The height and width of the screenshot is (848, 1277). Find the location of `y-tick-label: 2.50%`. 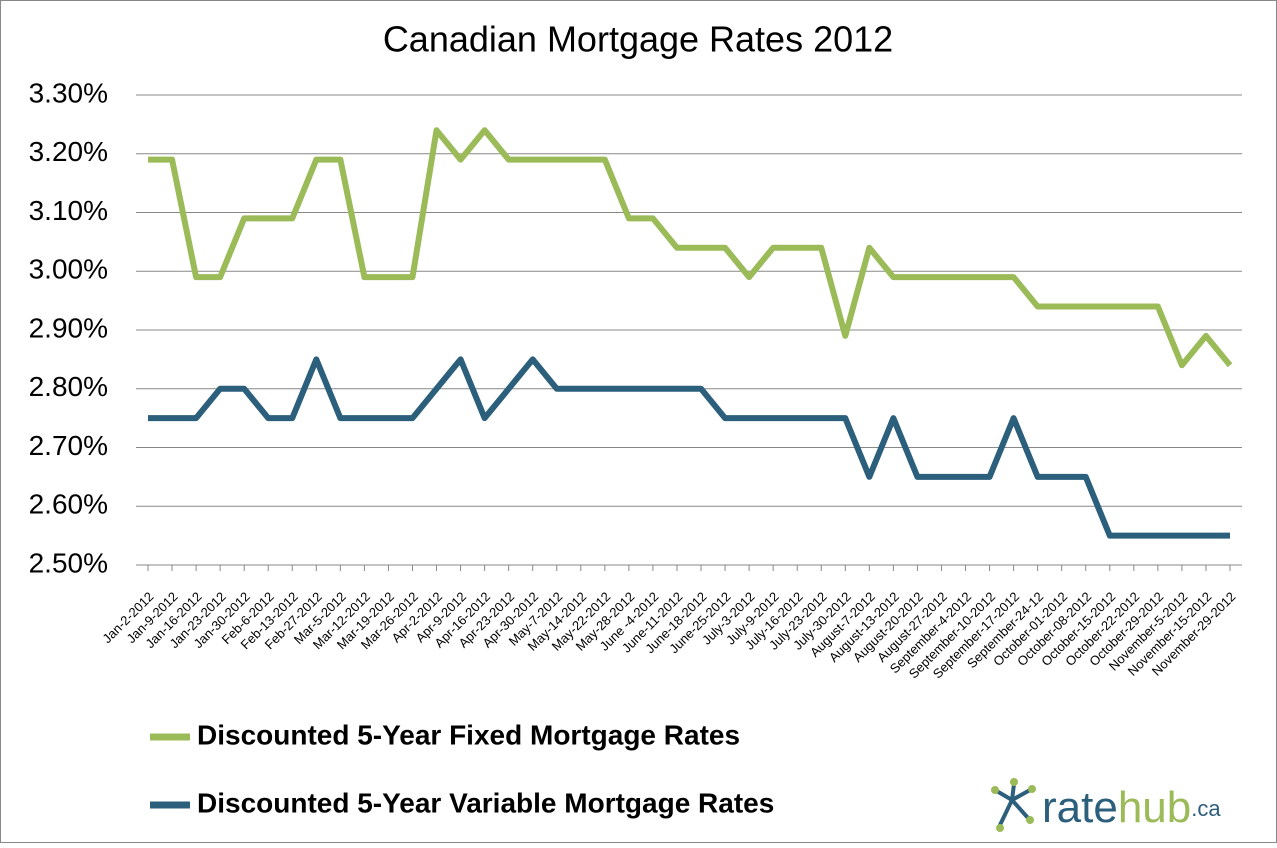

y-tick-label: 2.50% is located at coordinates (68, 562).